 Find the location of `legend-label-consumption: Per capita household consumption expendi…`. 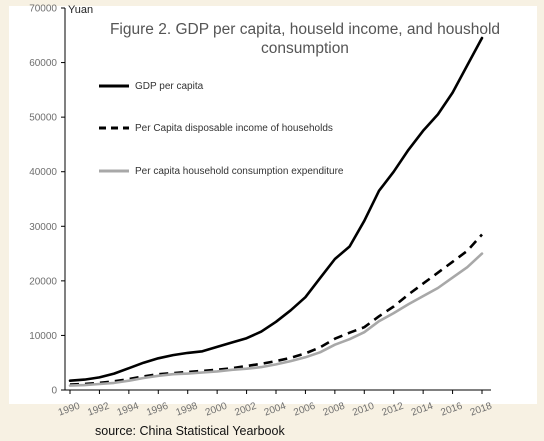

legend-label-consumption: Per capita household consumption expendi… is located at coordinates (239, 171).